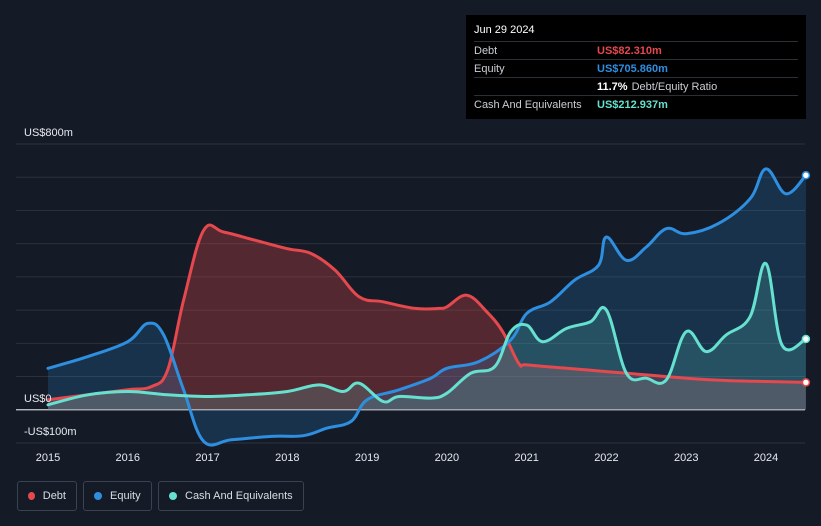 This screenshot has width=821, height=526. What do you see at coordinates (606, 458) in the screenshot?
I see `x-tick-label: 2022` at bounding box center [606, 458].